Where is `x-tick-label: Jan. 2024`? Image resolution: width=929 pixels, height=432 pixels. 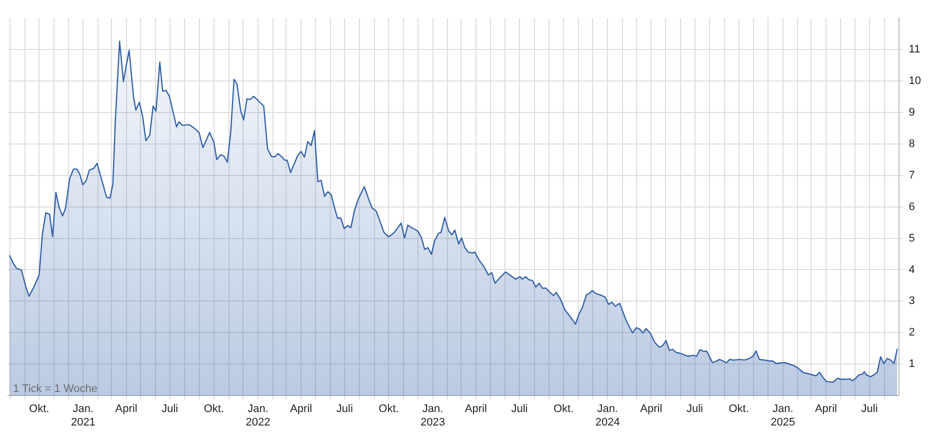
x-tick-label: Jan. 2024 is located at coordinates (607, 415).